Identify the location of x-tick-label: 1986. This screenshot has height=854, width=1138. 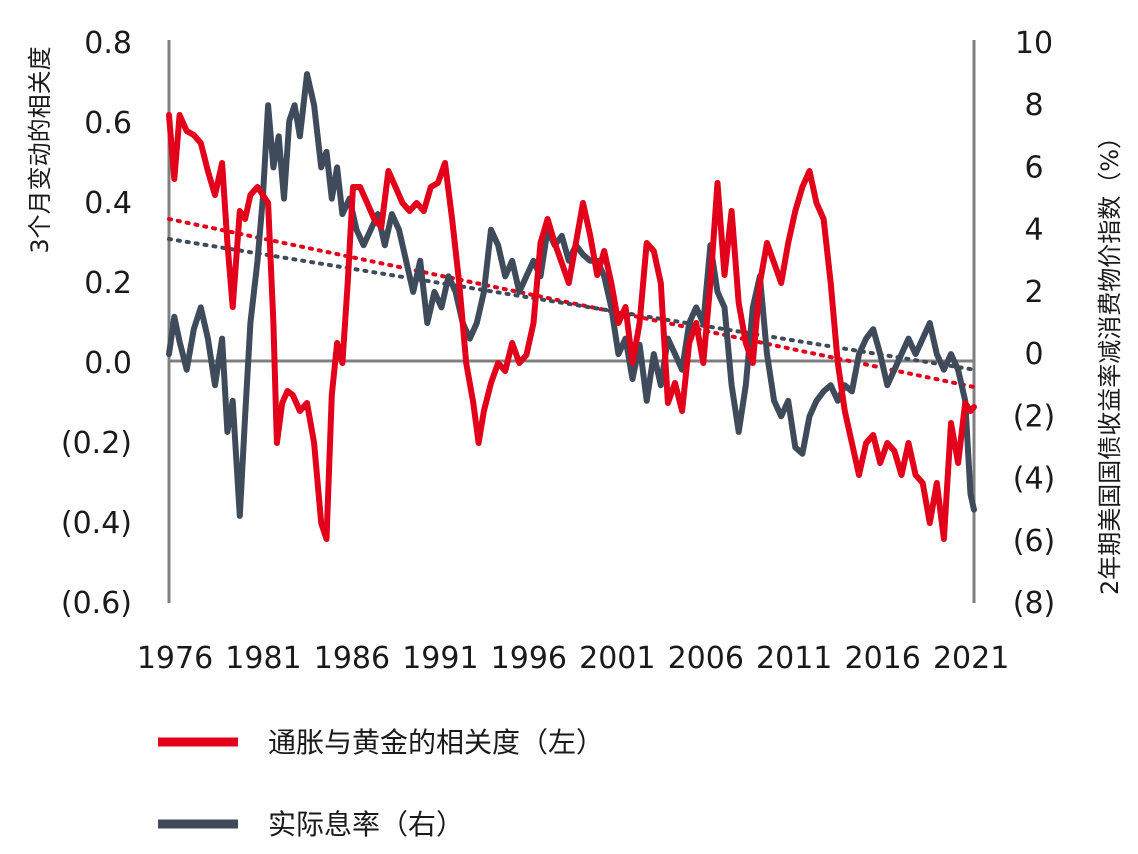
(352, 658).